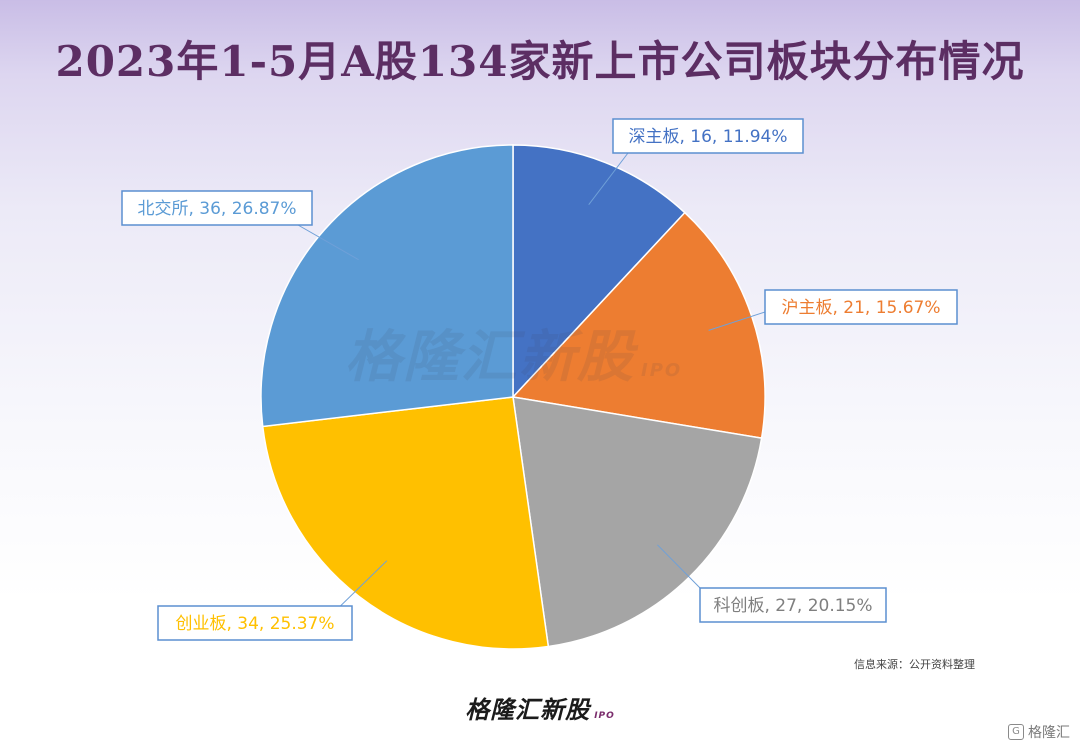 Image resolution: width=1080 pixels, height=750 pixels. I want to click on label-text: 科创板, 27, 20.15%, so click(792, 606).